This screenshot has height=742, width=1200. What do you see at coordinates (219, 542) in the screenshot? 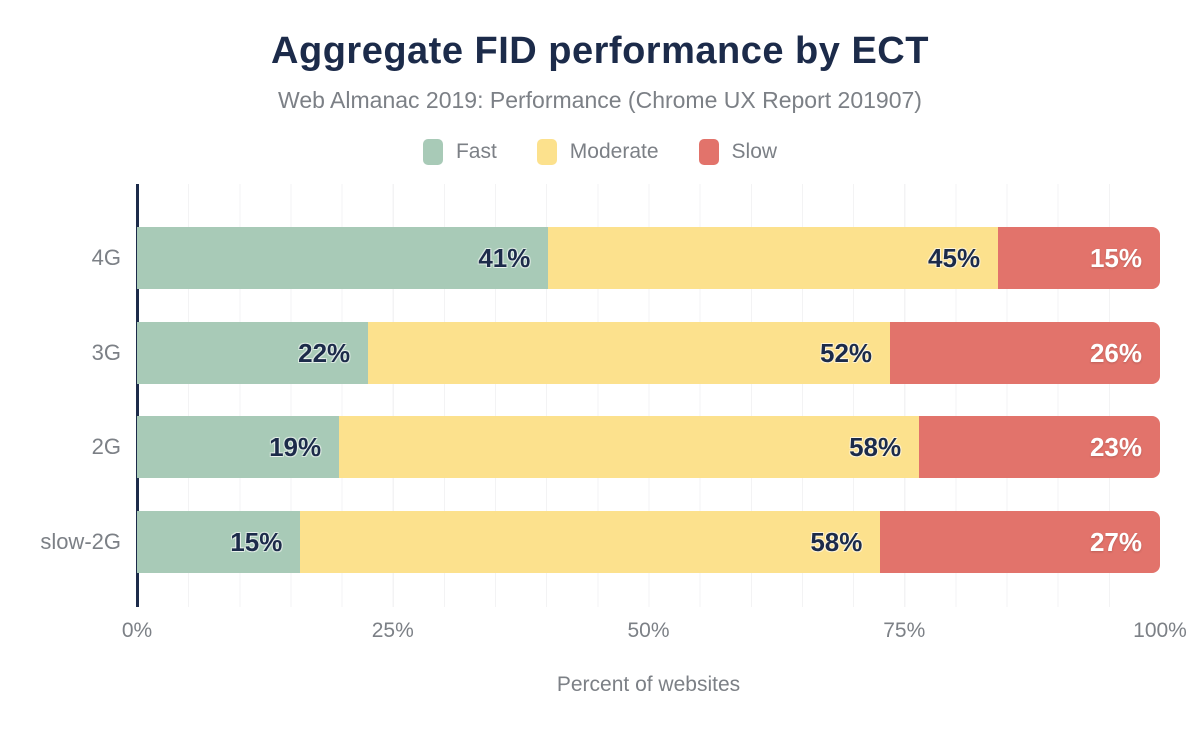
I see `bar-segment-slow-2g-fast: 15%` at bounding box center [219, 542].